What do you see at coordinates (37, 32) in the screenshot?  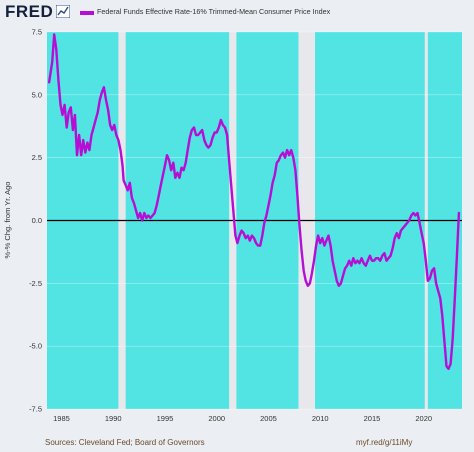 I see `y-tick-label: 7.5` at bounding box center [37, 32].